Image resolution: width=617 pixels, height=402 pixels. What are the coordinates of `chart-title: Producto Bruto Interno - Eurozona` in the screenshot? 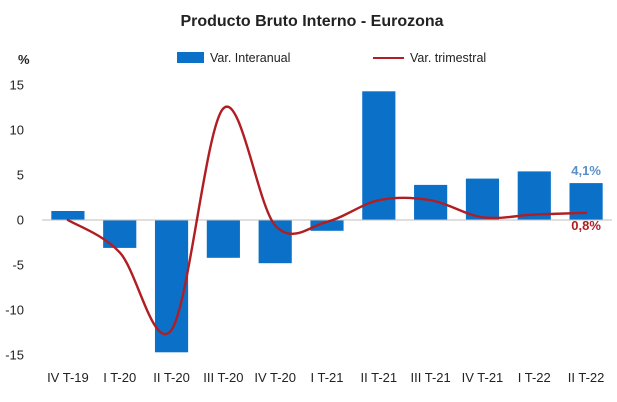 It's located at (311, 21).